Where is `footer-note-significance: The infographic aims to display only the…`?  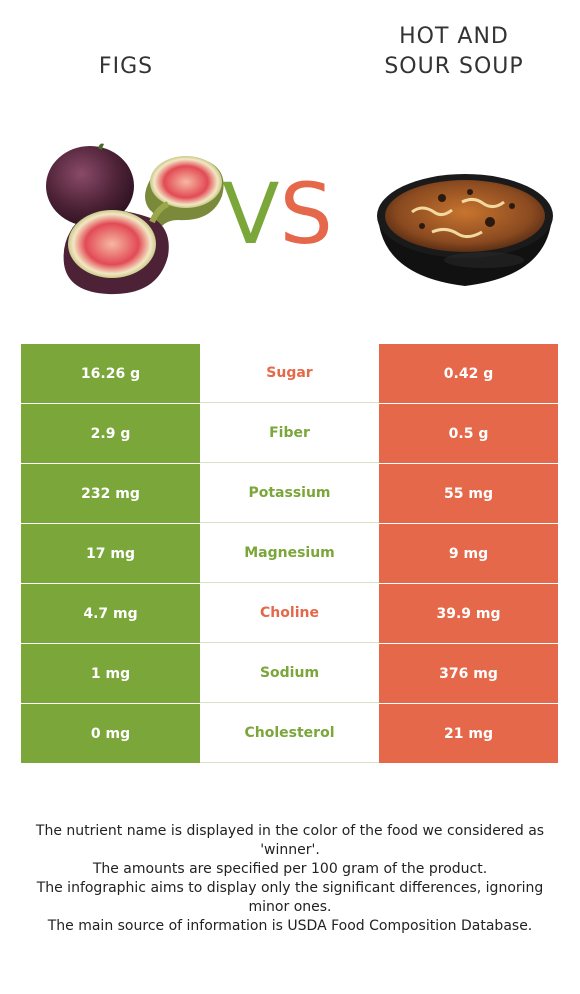 footer-note-significance: The infographic aims to display only the… is located at coordinates (290, 897).